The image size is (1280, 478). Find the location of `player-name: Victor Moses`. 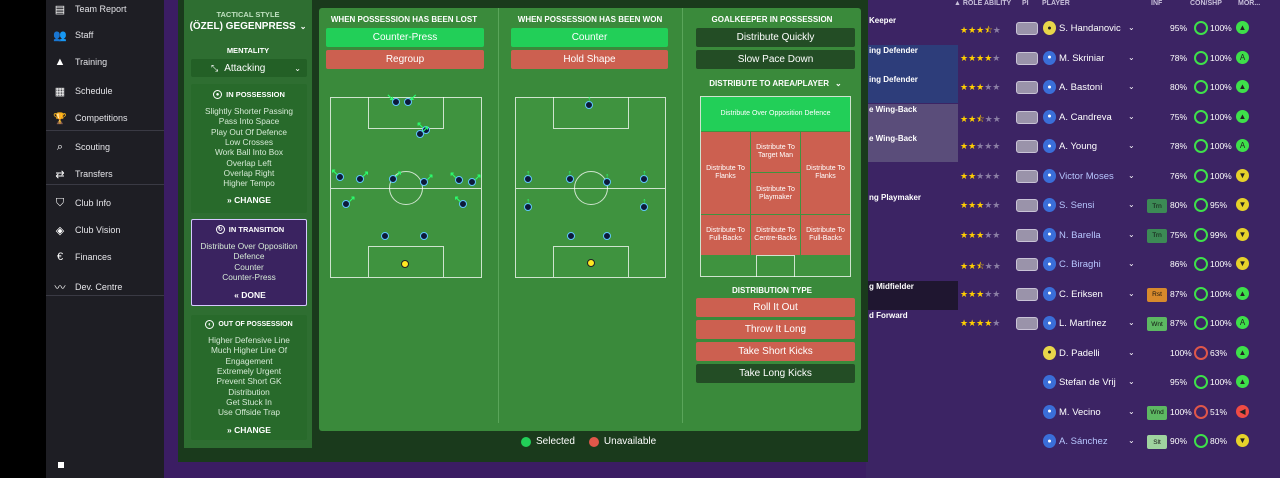

player-name: Victor Moses is located at coordinates (1086, 176).